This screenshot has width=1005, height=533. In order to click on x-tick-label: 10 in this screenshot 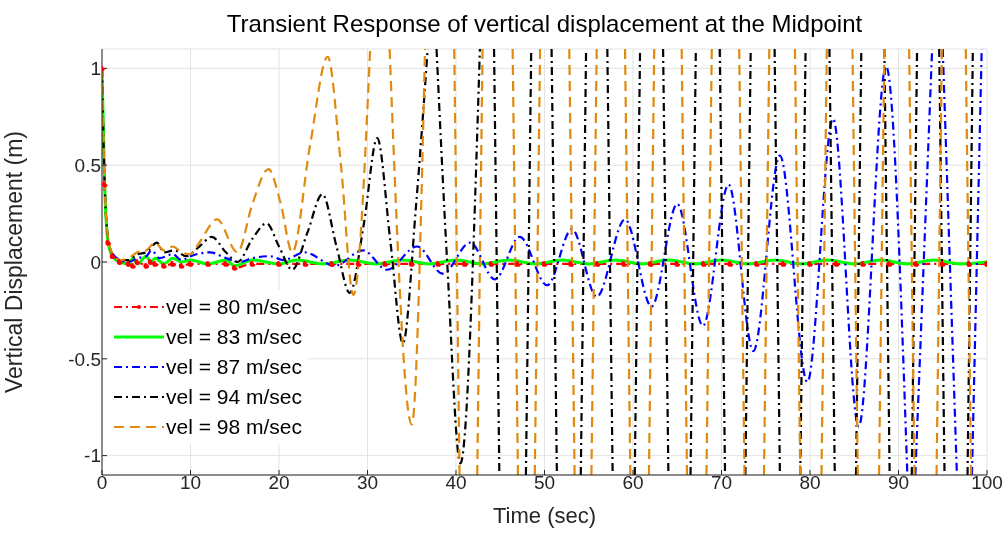, I will do `click(190, 483)`.